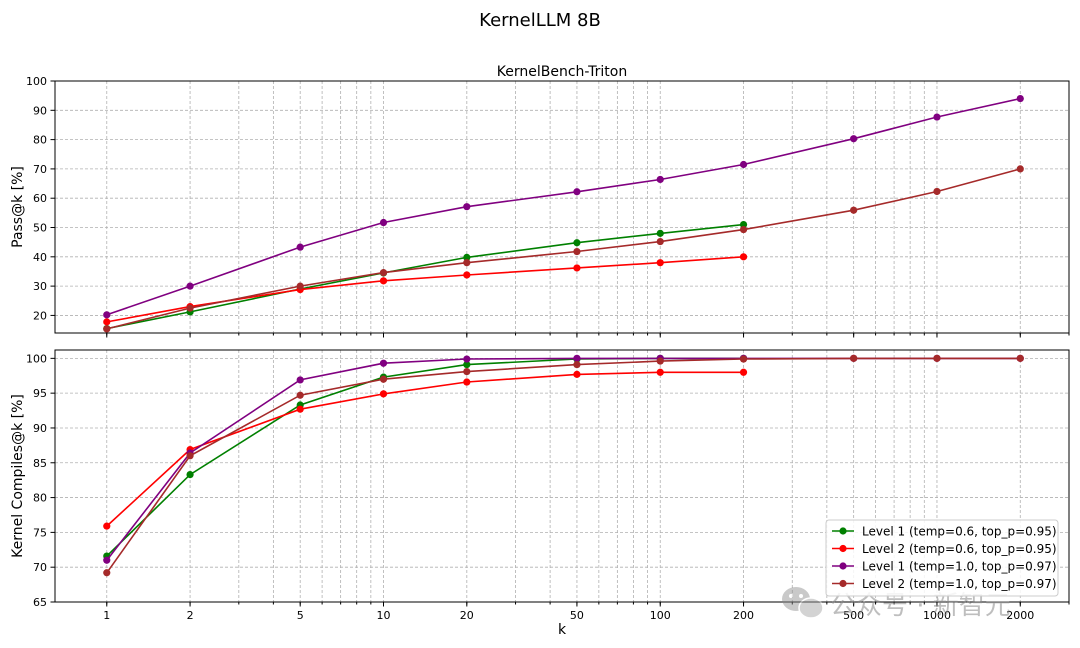  Describe the element at coordinates (40, 393) in the screenshot. I see `y-tick-label: 95` at that location.